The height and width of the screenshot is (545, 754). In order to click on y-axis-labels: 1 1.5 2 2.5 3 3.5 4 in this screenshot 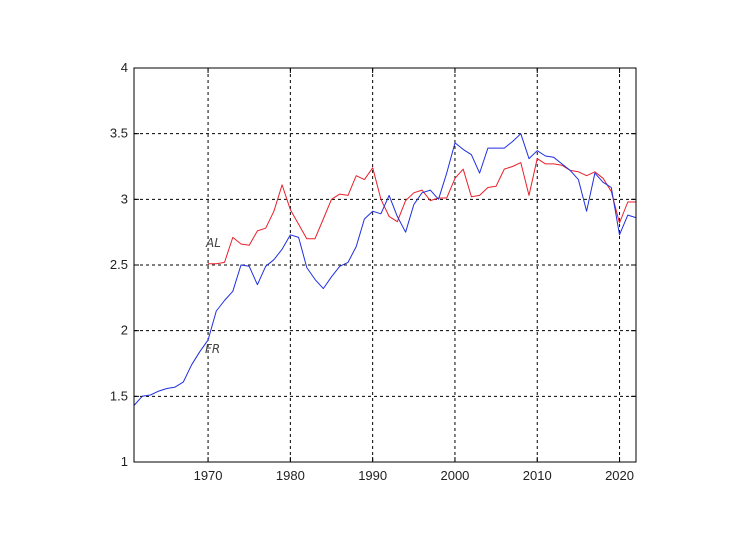, I will do `click(119, 264)`.